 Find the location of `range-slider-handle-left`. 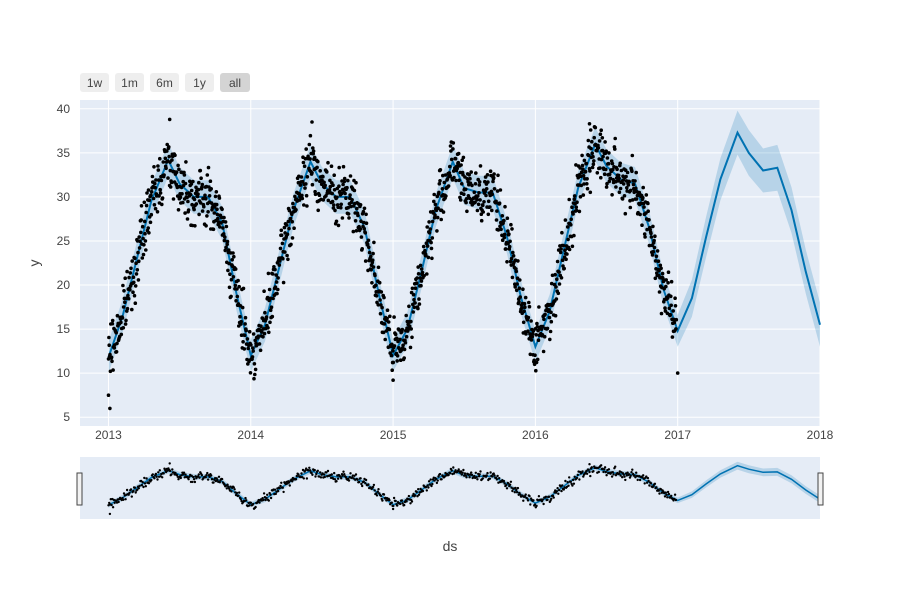

range-slider-handle-left is located at coordinates (79, 489).